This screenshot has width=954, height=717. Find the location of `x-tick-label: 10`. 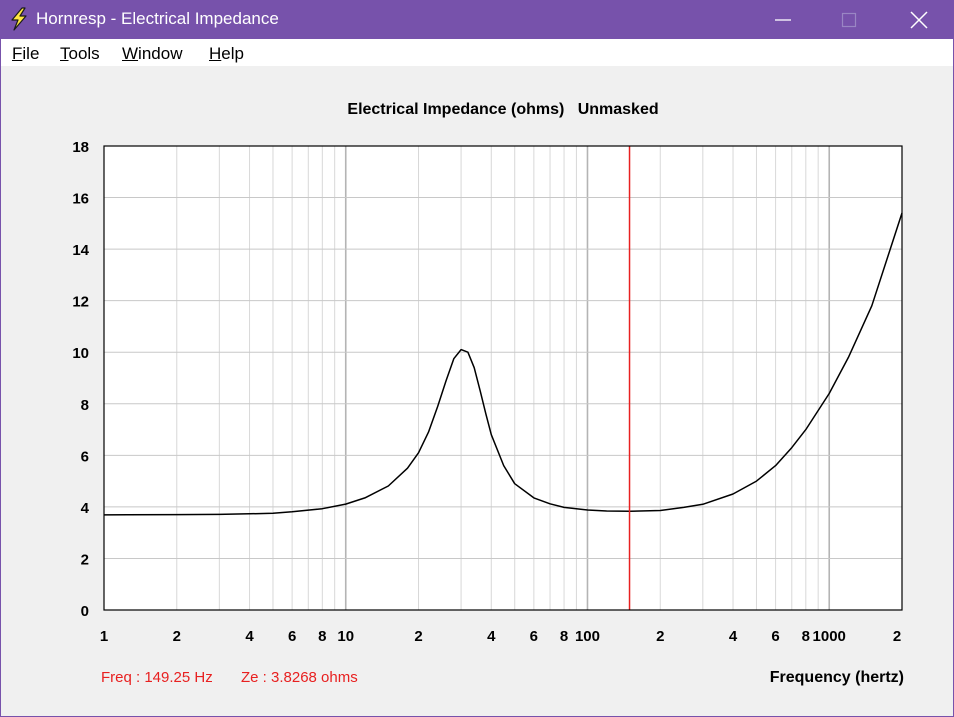

x-tick-label: 10 is located at coordinates (345, 636).